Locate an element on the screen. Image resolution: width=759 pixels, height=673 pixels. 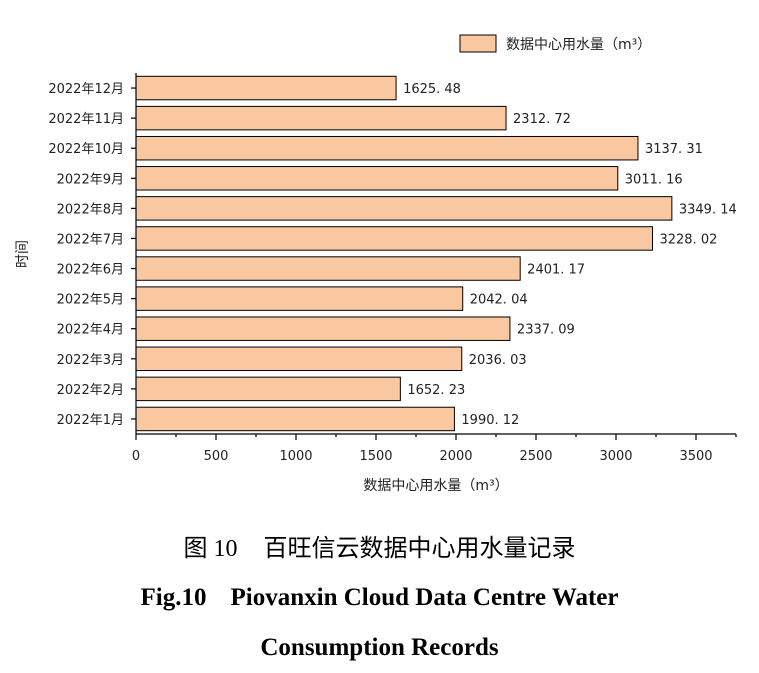
figure-caption-en-line2: Consumption Records is located at coordinates (379, 648).